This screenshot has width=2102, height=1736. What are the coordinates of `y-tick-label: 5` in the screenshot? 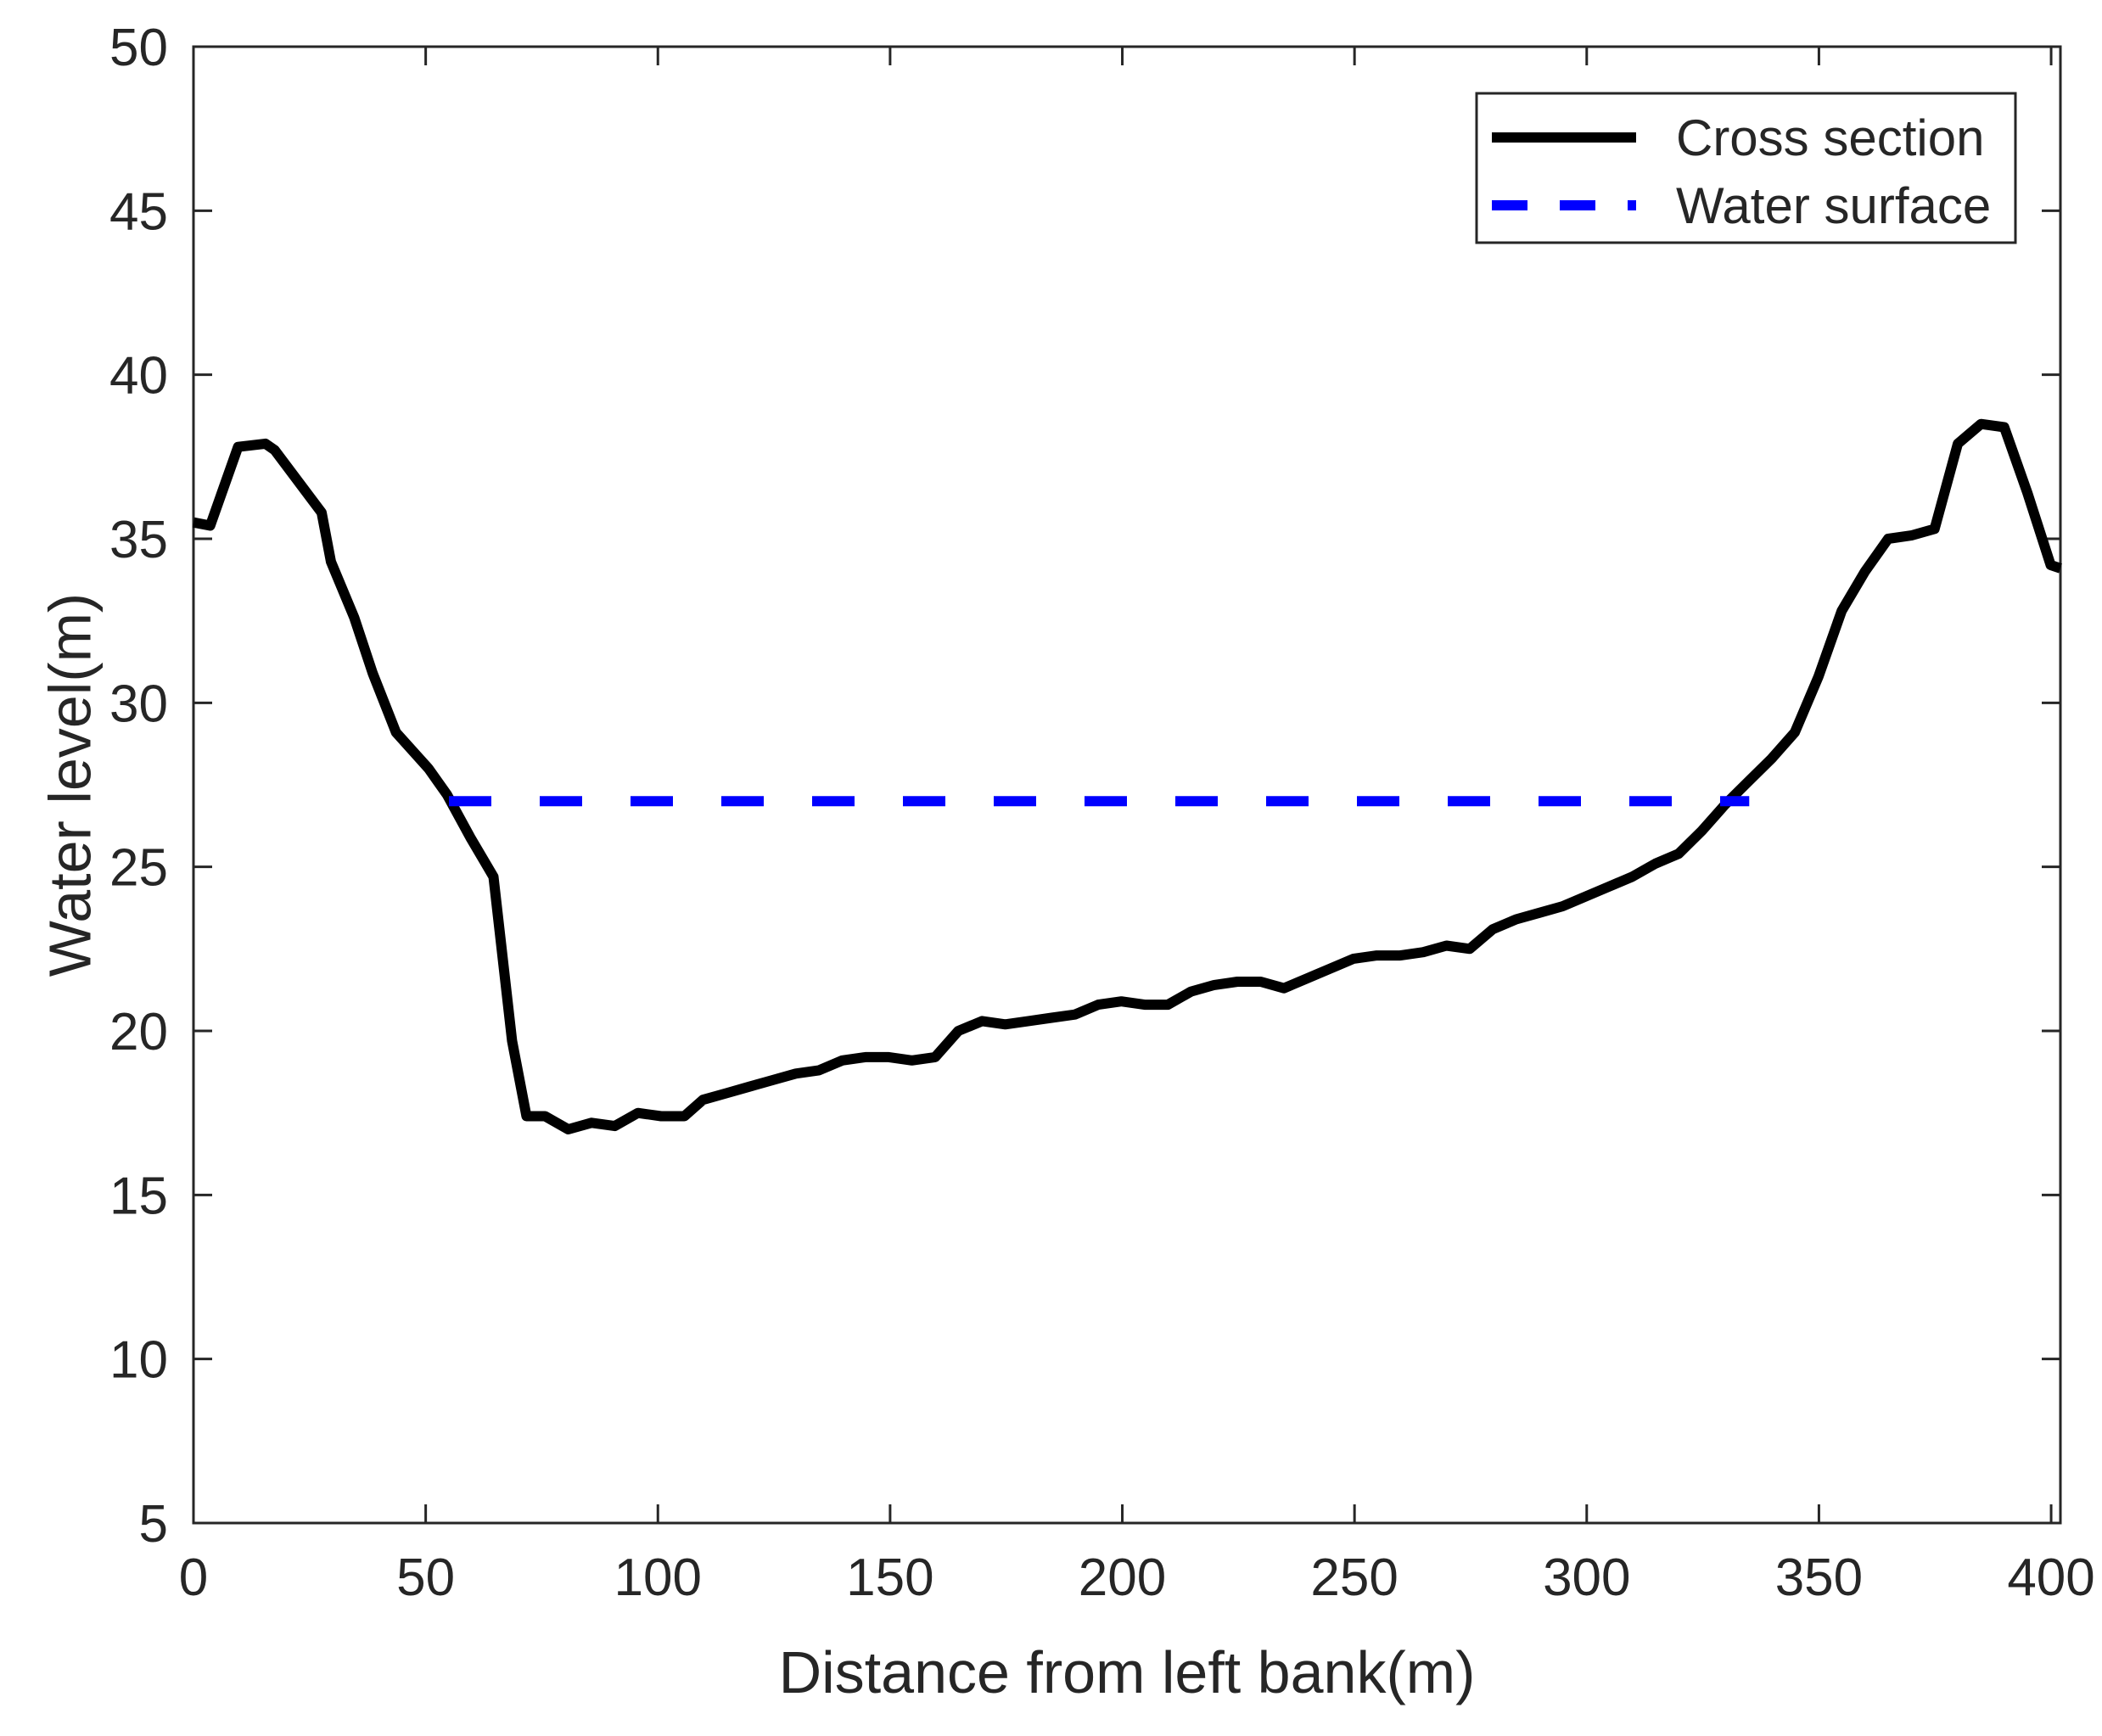 It's located at (153, 1524).